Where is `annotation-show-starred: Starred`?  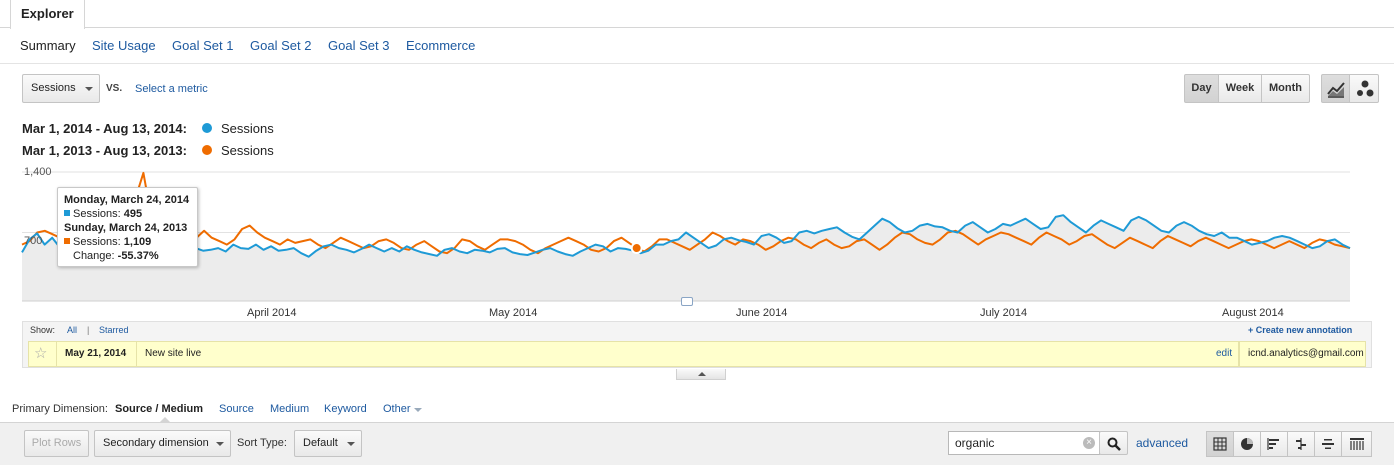
annotation-show-starred: Starred is located at coordinates (114, 330).